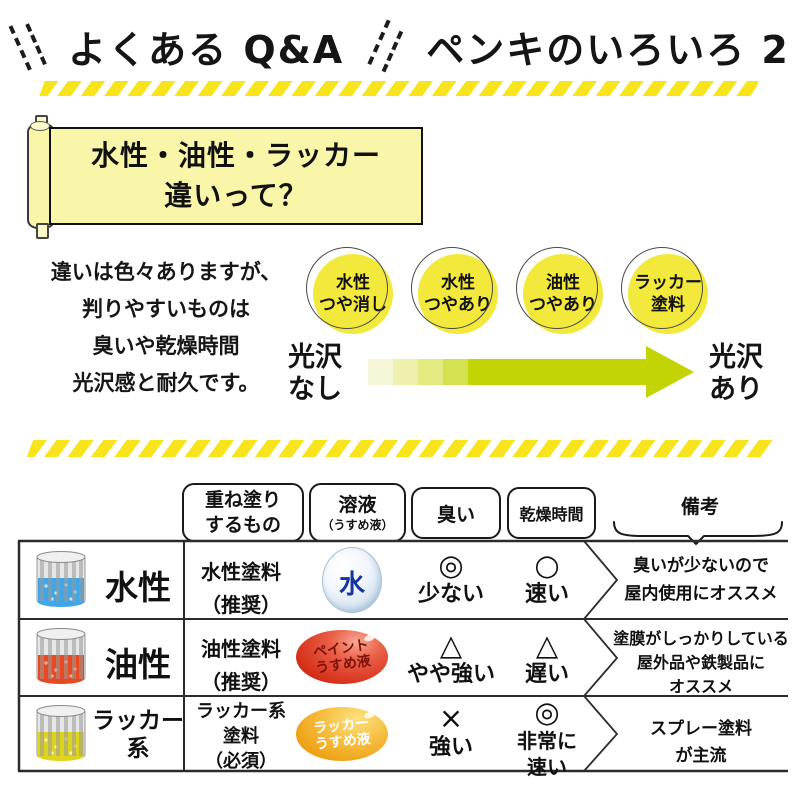  I want to click on row-lacquer-drytime: ◎ 非常に 速い, so click(547, 737).